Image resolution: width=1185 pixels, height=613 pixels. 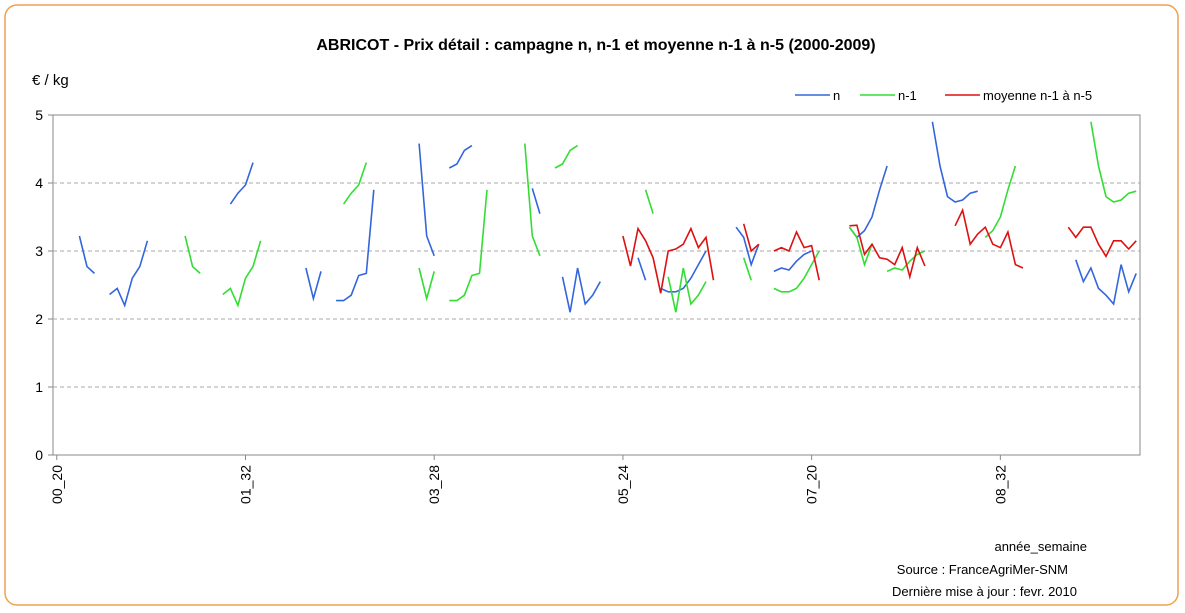 What do you see at coordinates (1040, 546) in the screenshot?
I see `x-axis-label: année_semaine` at bounding box center [1040, 546].